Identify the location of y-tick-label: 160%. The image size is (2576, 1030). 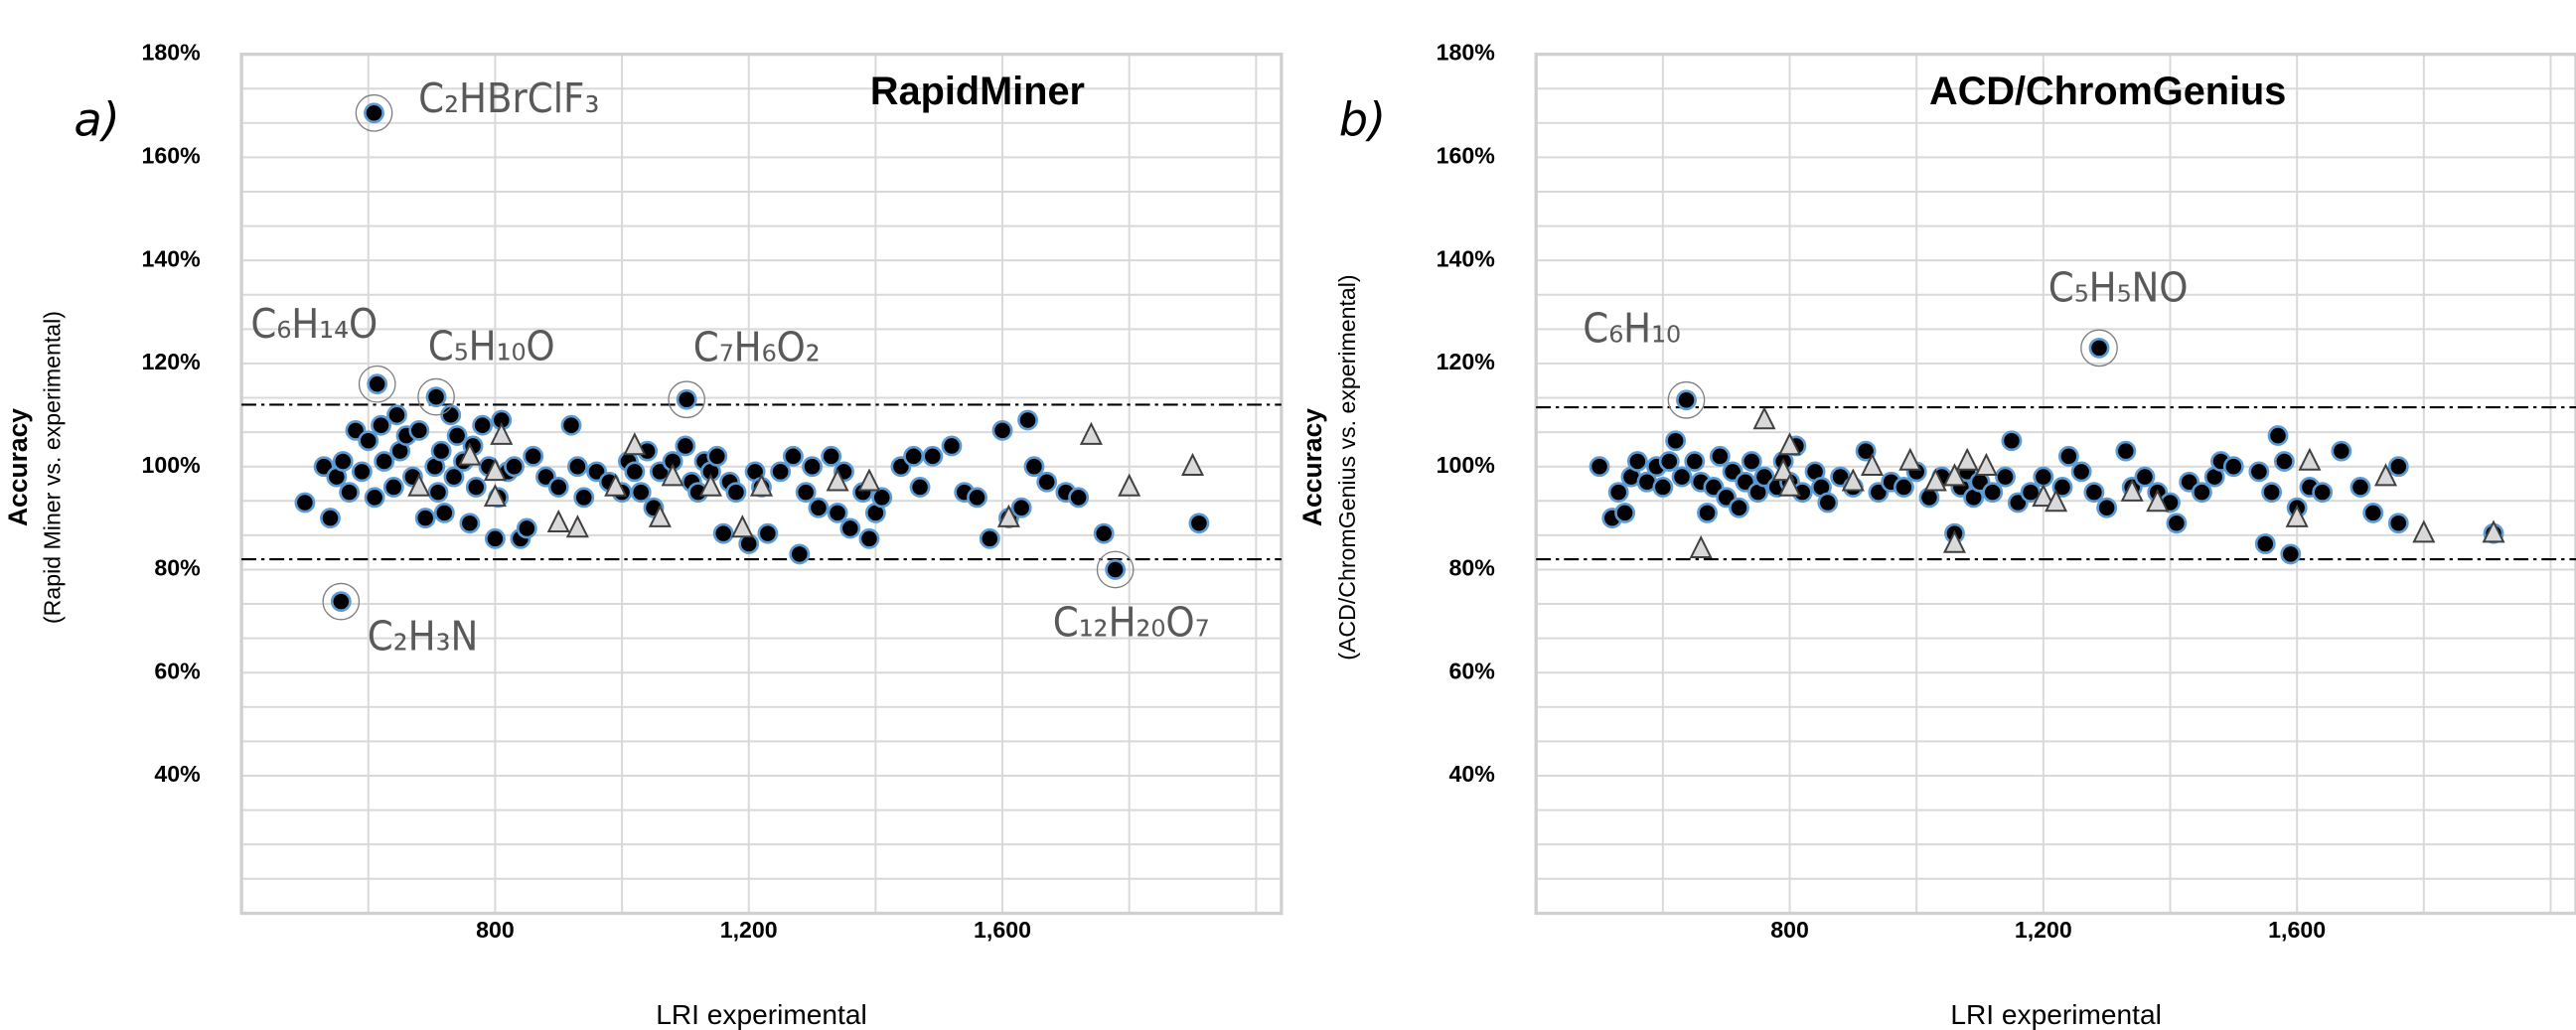
(1466, 156).